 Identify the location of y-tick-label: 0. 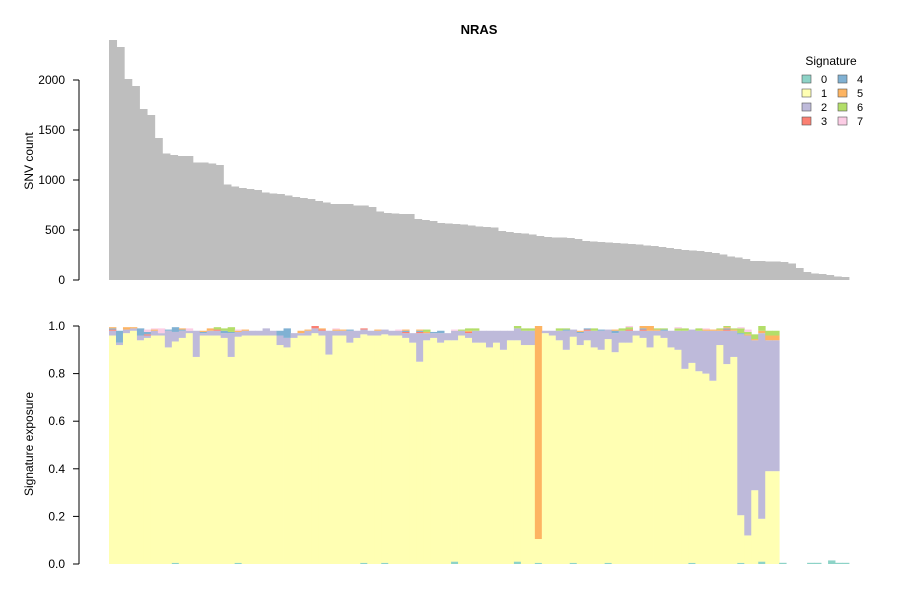
(61, 280).